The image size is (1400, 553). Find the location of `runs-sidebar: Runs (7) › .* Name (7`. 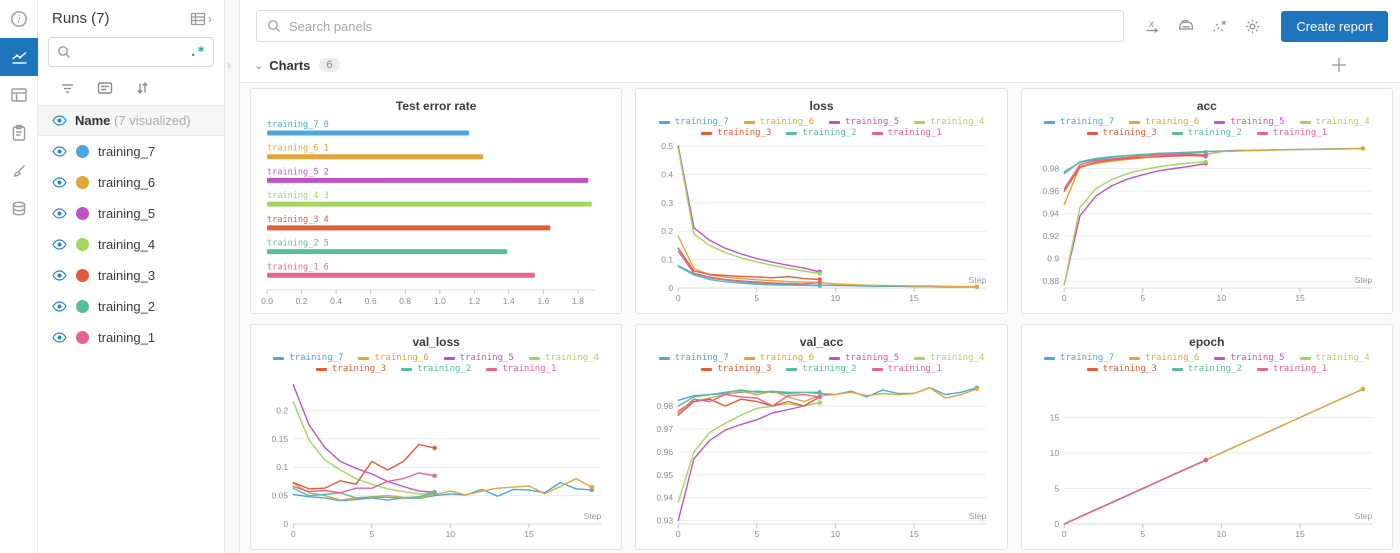

runs-sidebar: Runs (7) › .* Name (7 is located at coordinates (131, 276).